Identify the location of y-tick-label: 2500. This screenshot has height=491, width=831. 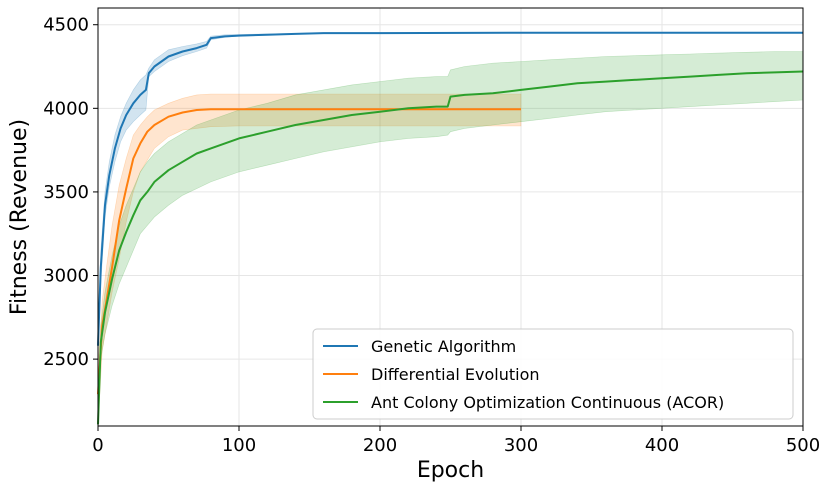
(66, 359).